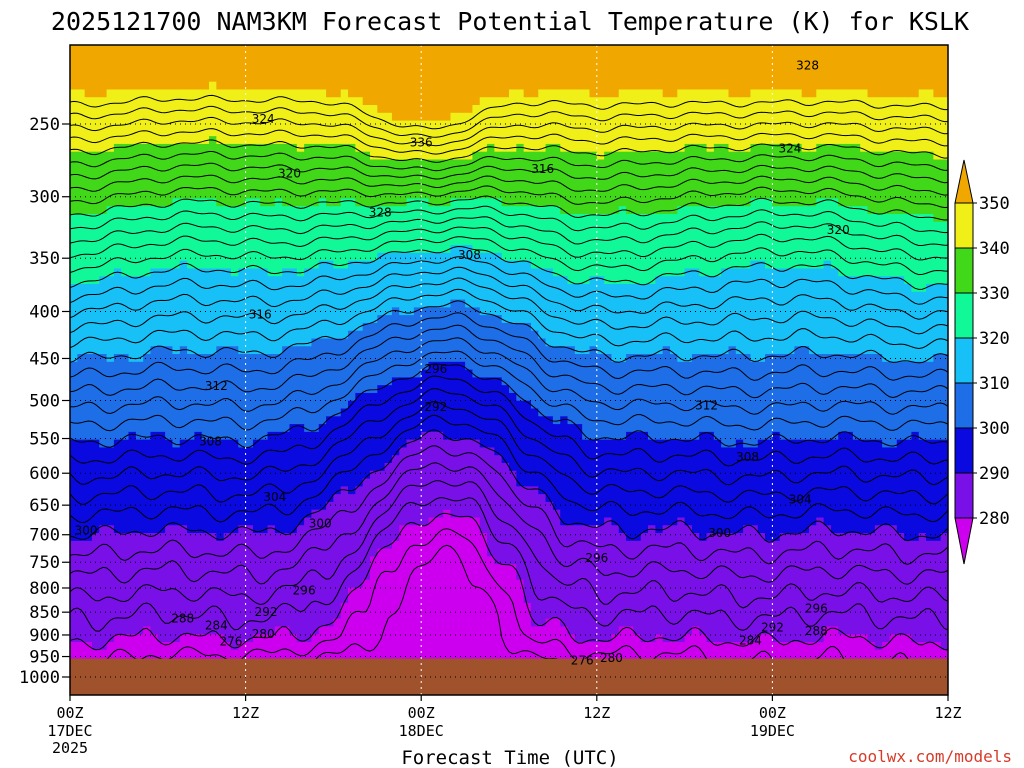  What do you see at coordinates (994, 339) in the screenshot?
I see `colorbar-label: 320` at bounding box center [994, 339].